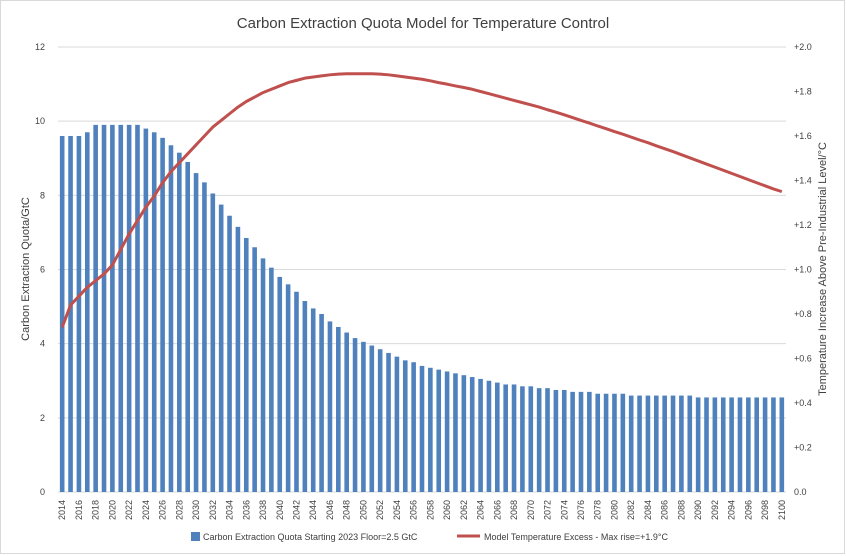 The width and height of the screenshot is (847, 556). Describe the element at coordinates (62, 510) in the screenshot. I see `x-tick-label: 2014` at that location.